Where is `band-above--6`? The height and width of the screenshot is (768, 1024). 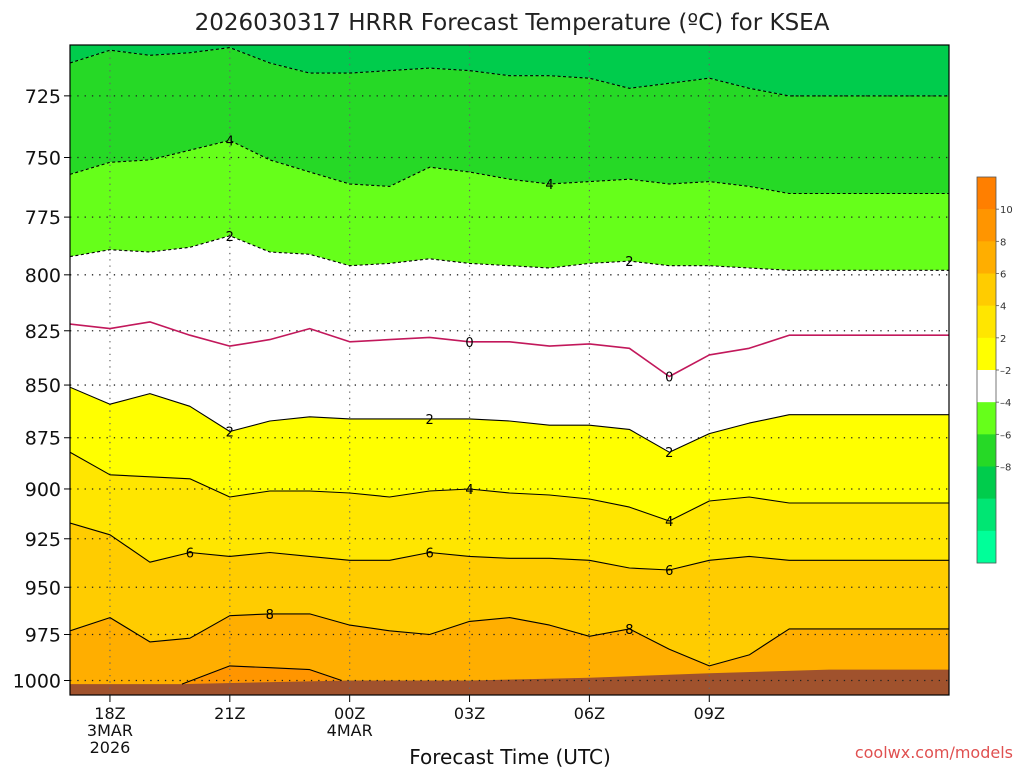 band-above--6 is located at coordinates (509, 70).